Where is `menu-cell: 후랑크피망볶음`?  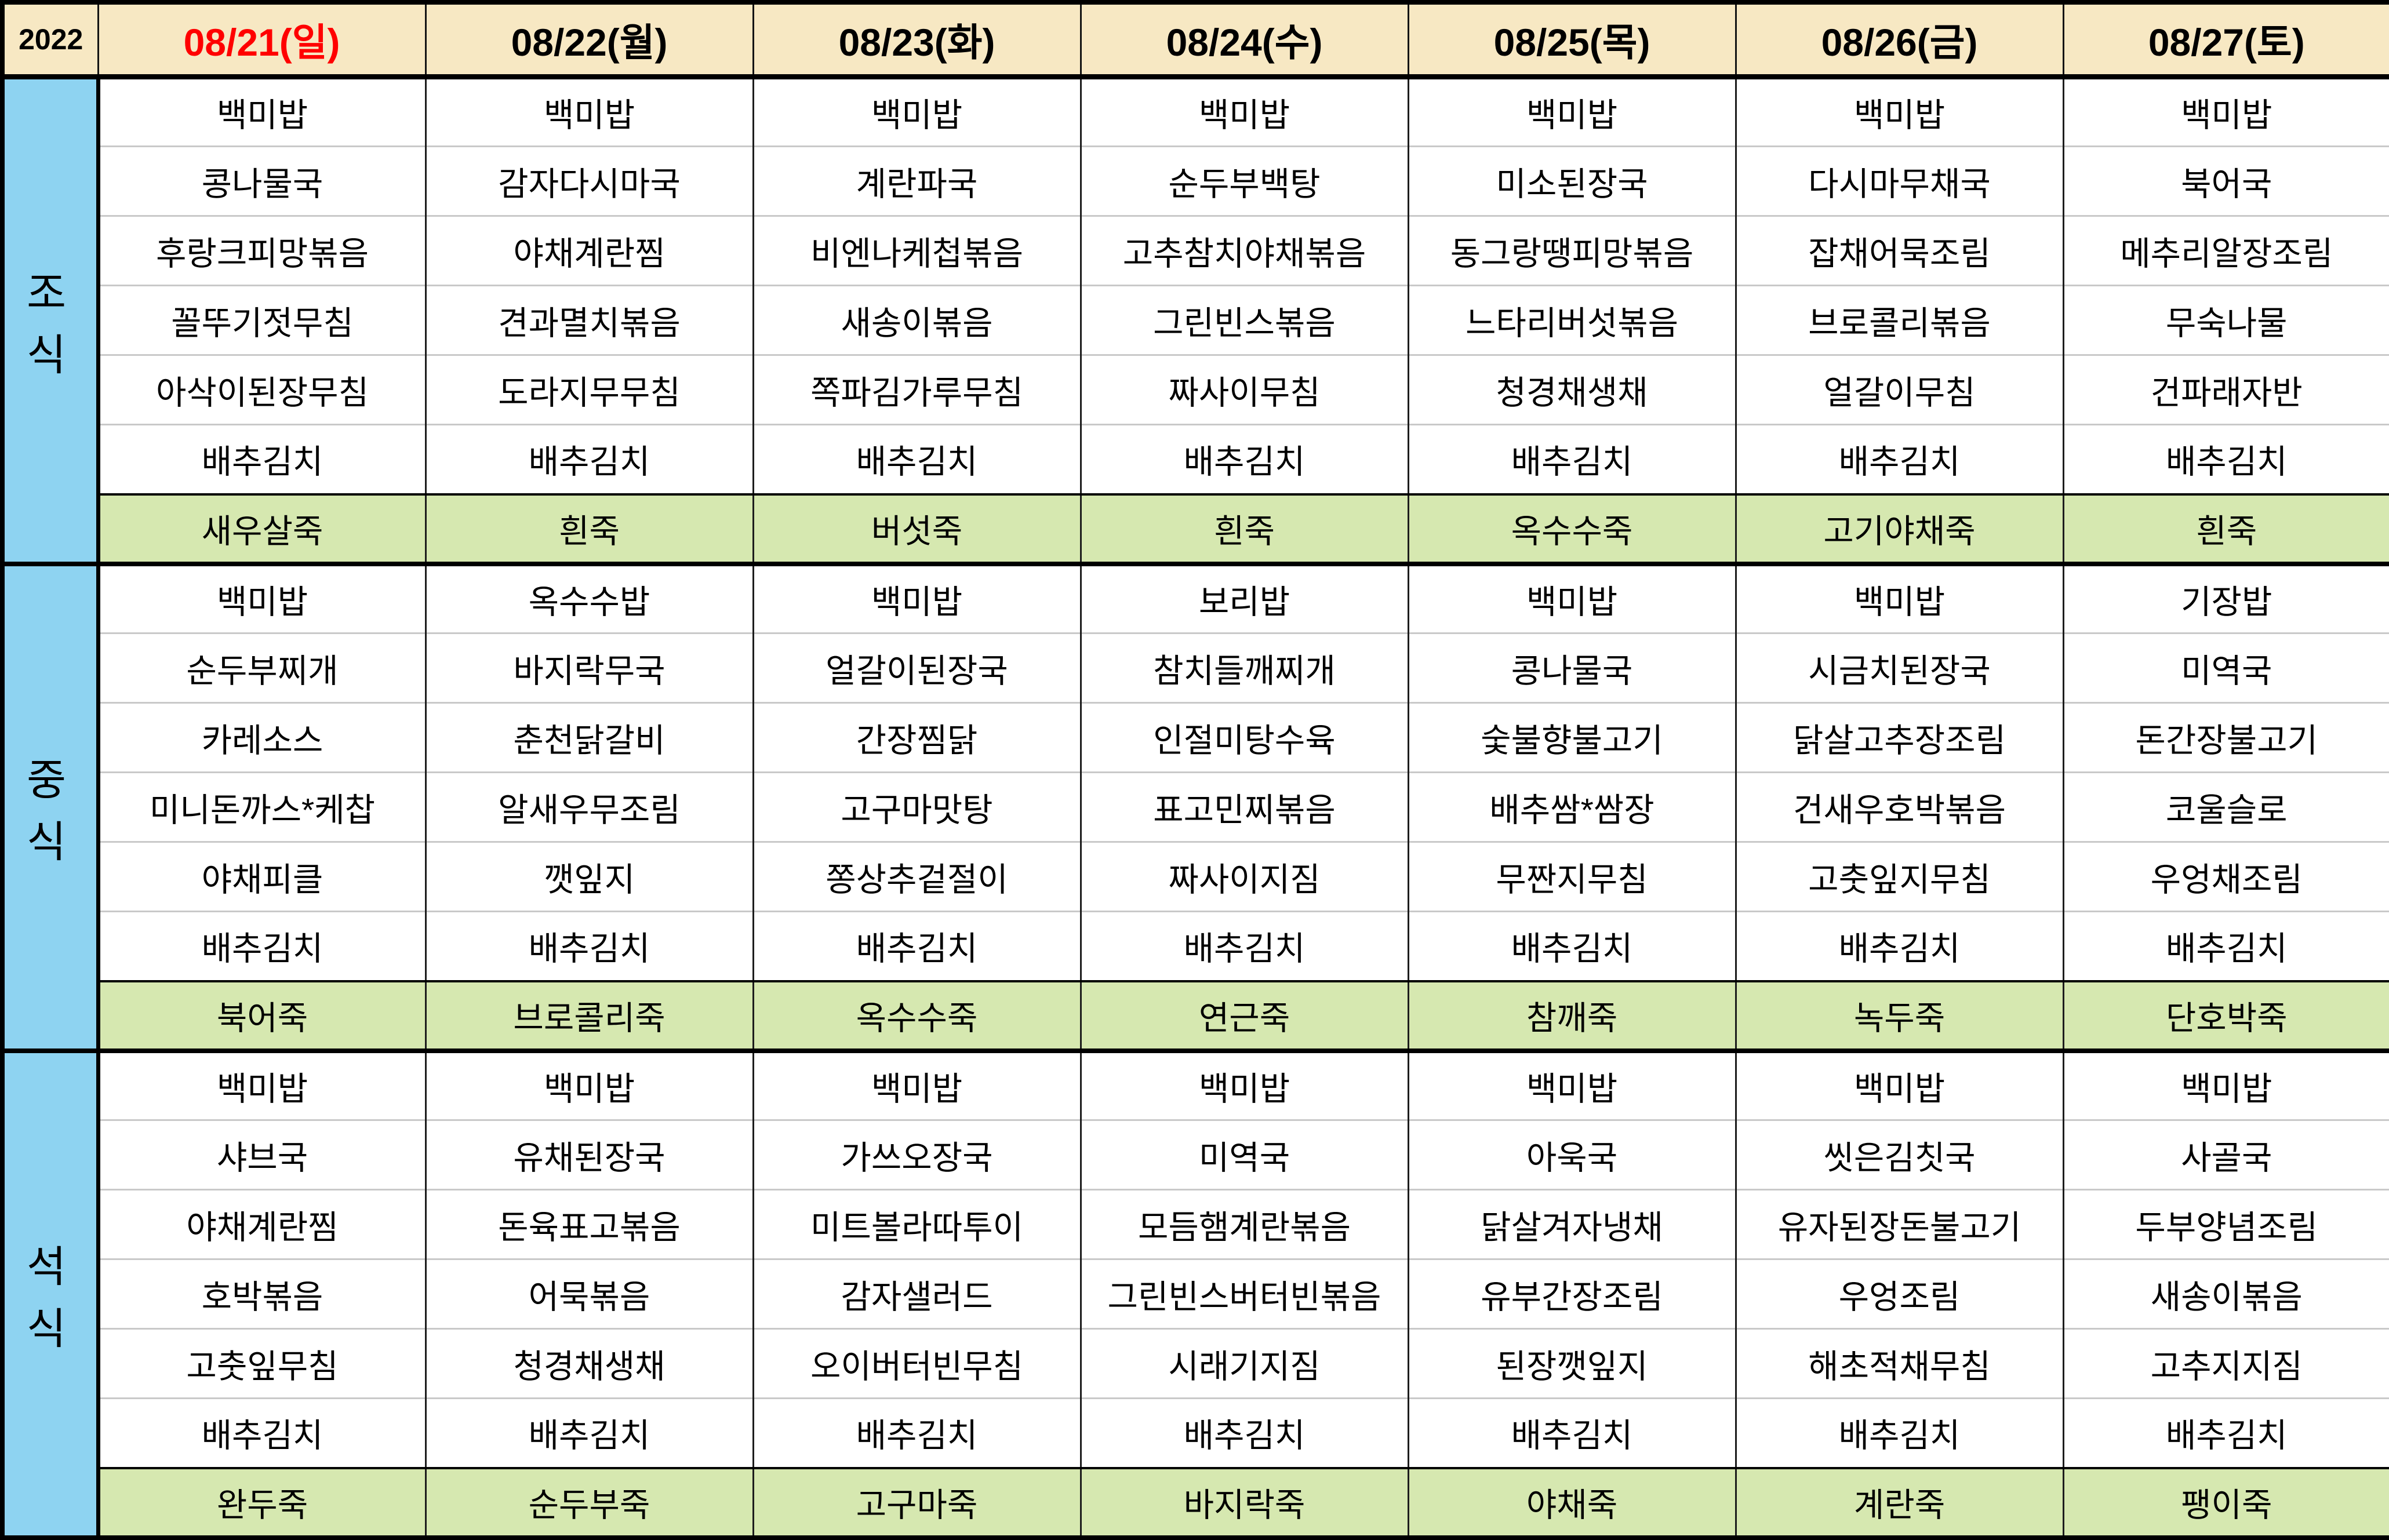
menu-cell: 후랑크피망볶음 is located at coordinates (261, 251).